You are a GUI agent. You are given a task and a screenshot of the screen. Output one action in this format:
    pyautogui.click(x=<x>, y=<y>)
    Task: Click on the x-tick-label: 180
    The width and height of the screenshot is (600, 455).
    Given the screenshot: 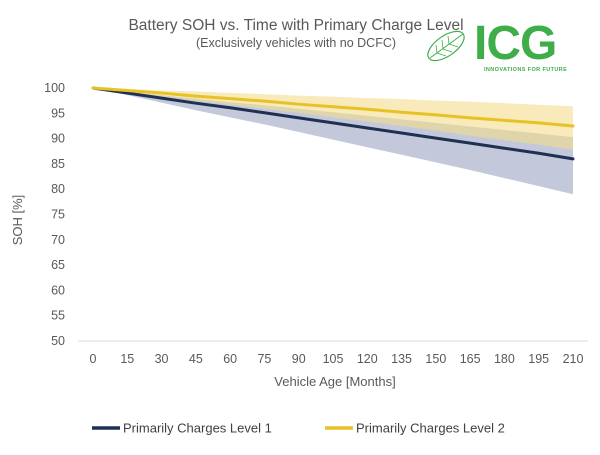 What is the action you would take?
    pyautogui.click(x=504, y=359)
    